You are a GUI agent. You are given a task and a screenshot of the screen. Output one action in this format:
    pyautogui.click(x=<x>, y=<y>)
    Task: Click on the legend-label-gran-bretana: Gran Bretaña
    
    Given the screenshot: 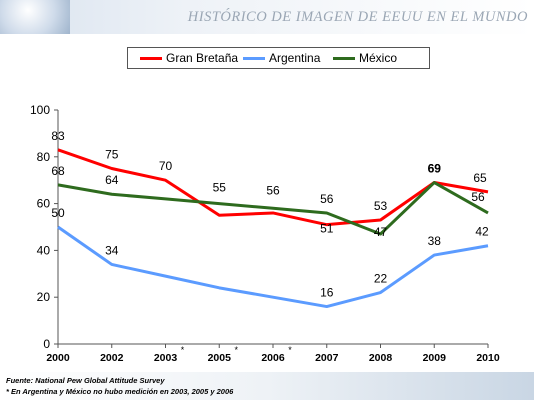 What is the action you would take?
    pyautogui.click(x=202, y=58)
    